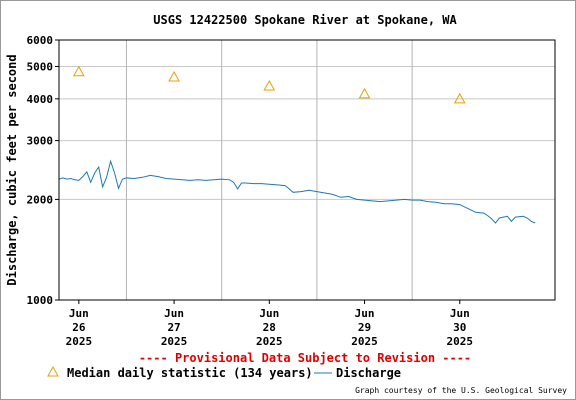  What do you see at coordinates (368, 373) in the screenshot?
I see `legend-discharge-label: Discharge` at bounding box center [368, 373].